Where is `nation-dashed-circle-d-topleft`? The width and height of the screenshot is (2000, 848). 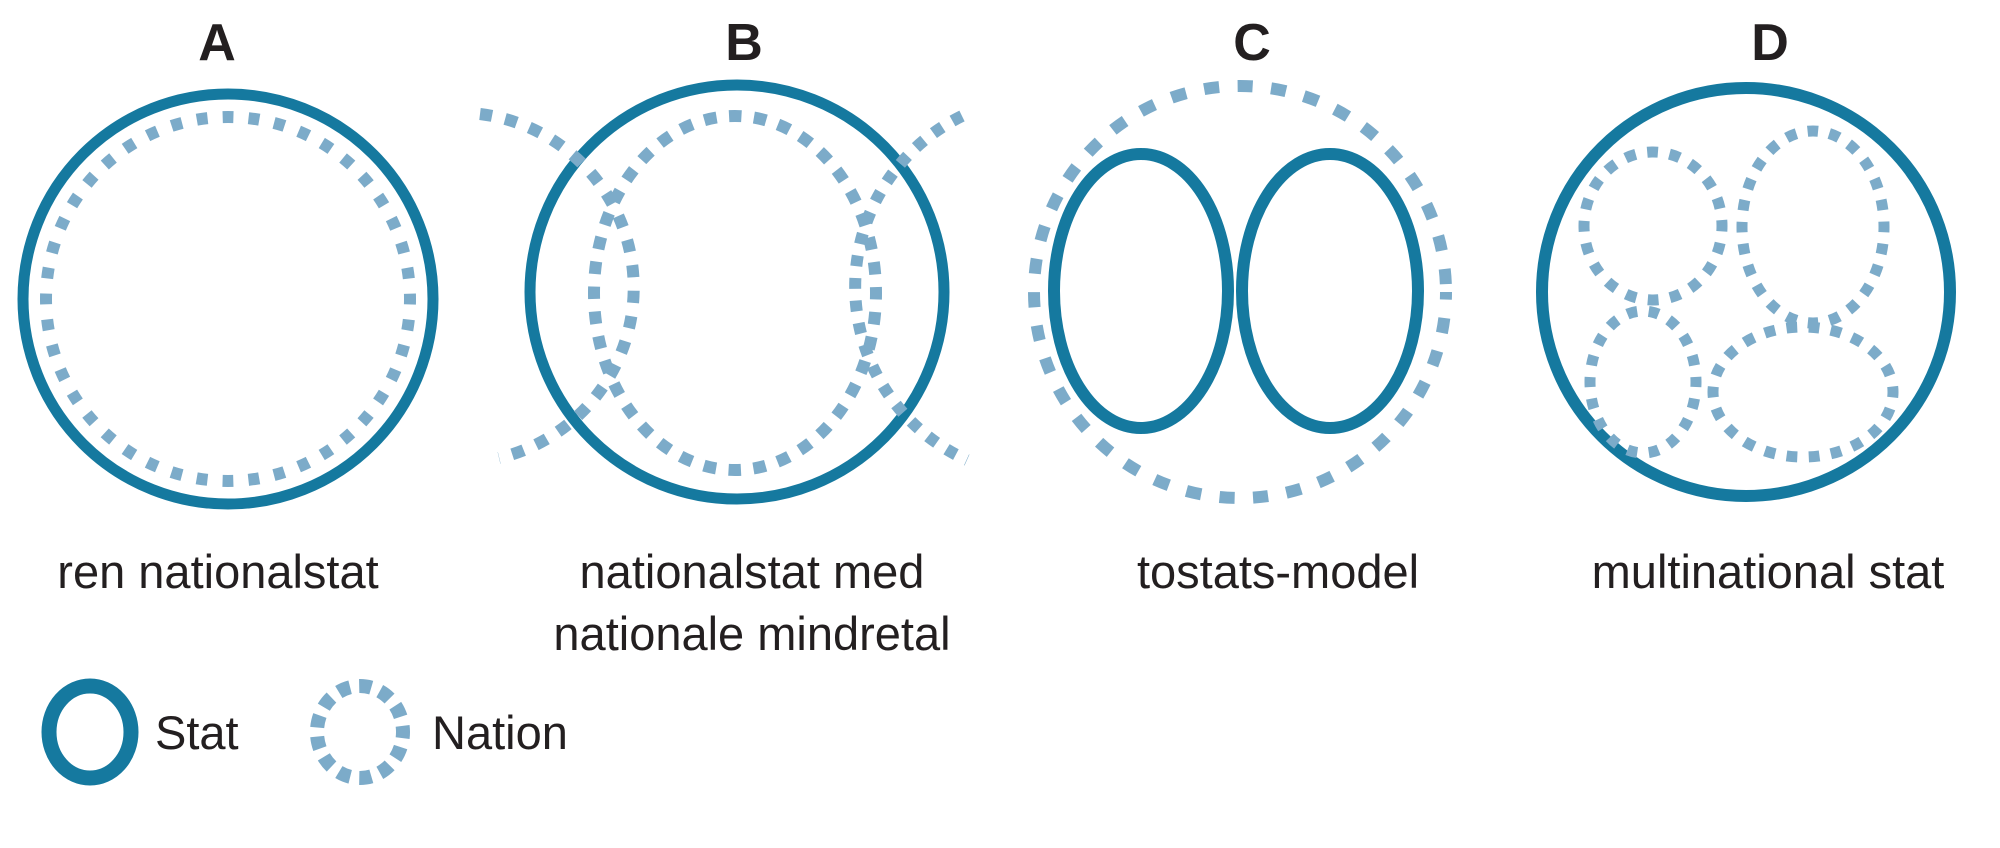
nation-dashed-circle-d-topleft is located at coordinates (1653, 226).